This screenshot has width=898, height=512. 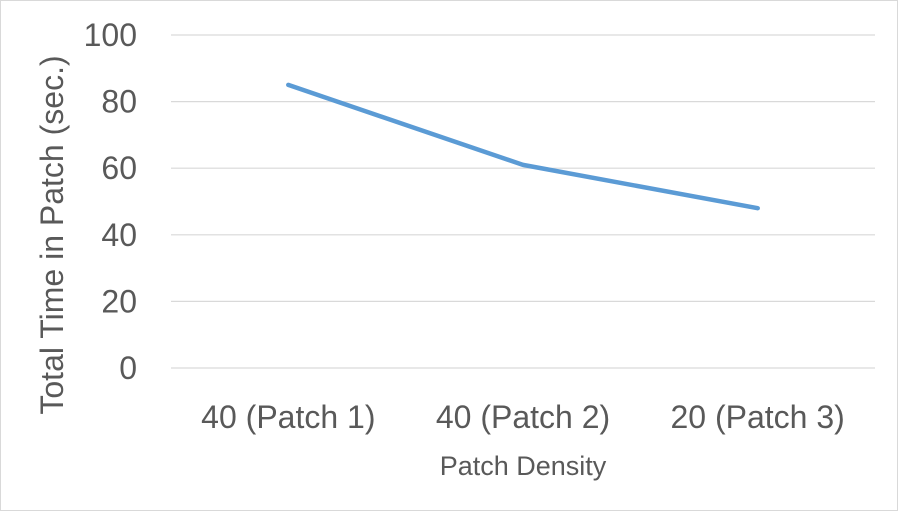 I want to click on x-tick-label-0: 40 (Patch 1), so click(x=288, y=417).